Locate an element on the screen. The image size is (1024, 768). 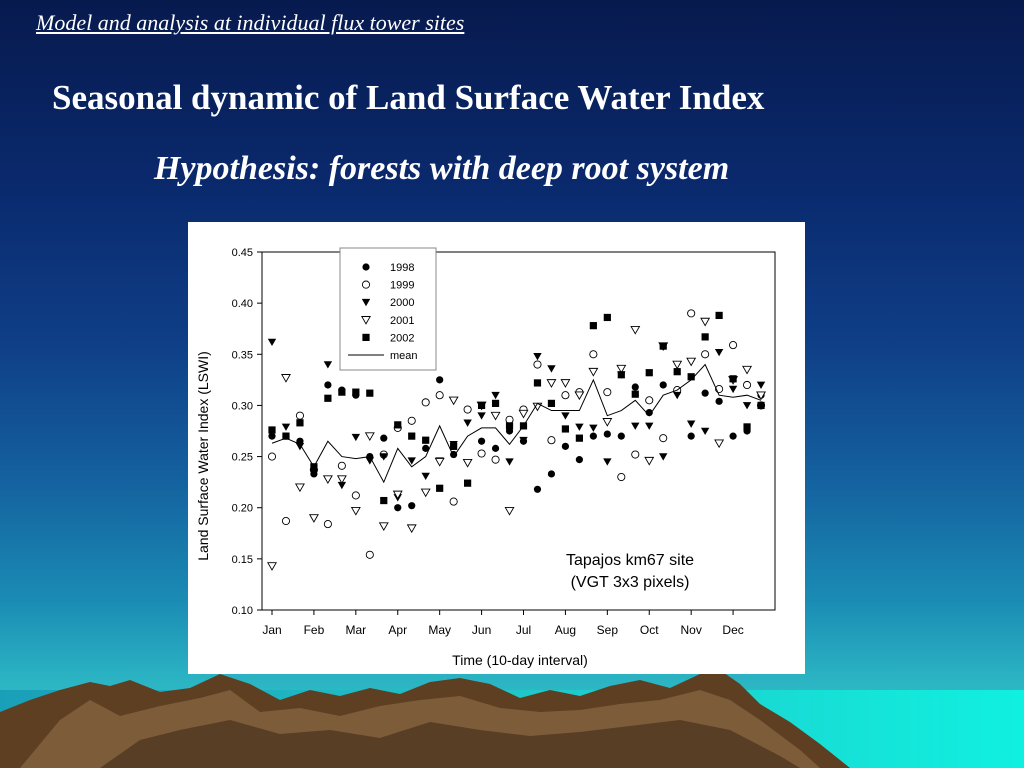
series-2000 is located at coordinates (516, 420).